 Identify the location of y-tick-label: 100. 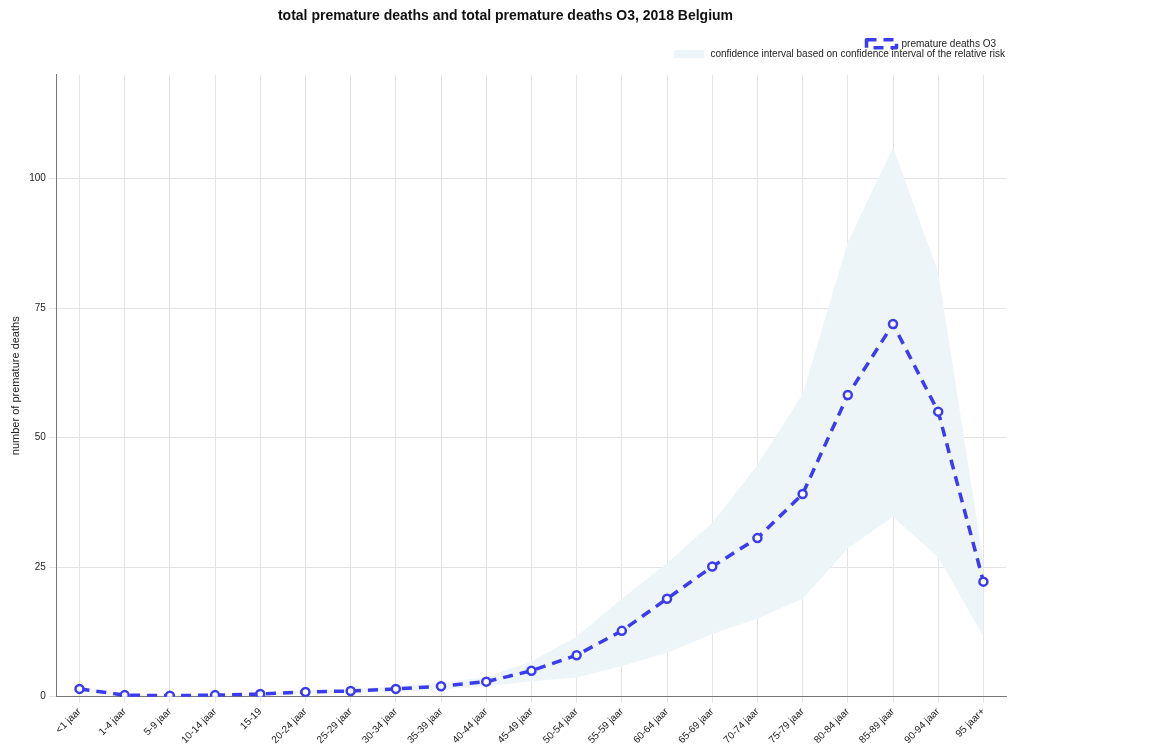
(38, 178).